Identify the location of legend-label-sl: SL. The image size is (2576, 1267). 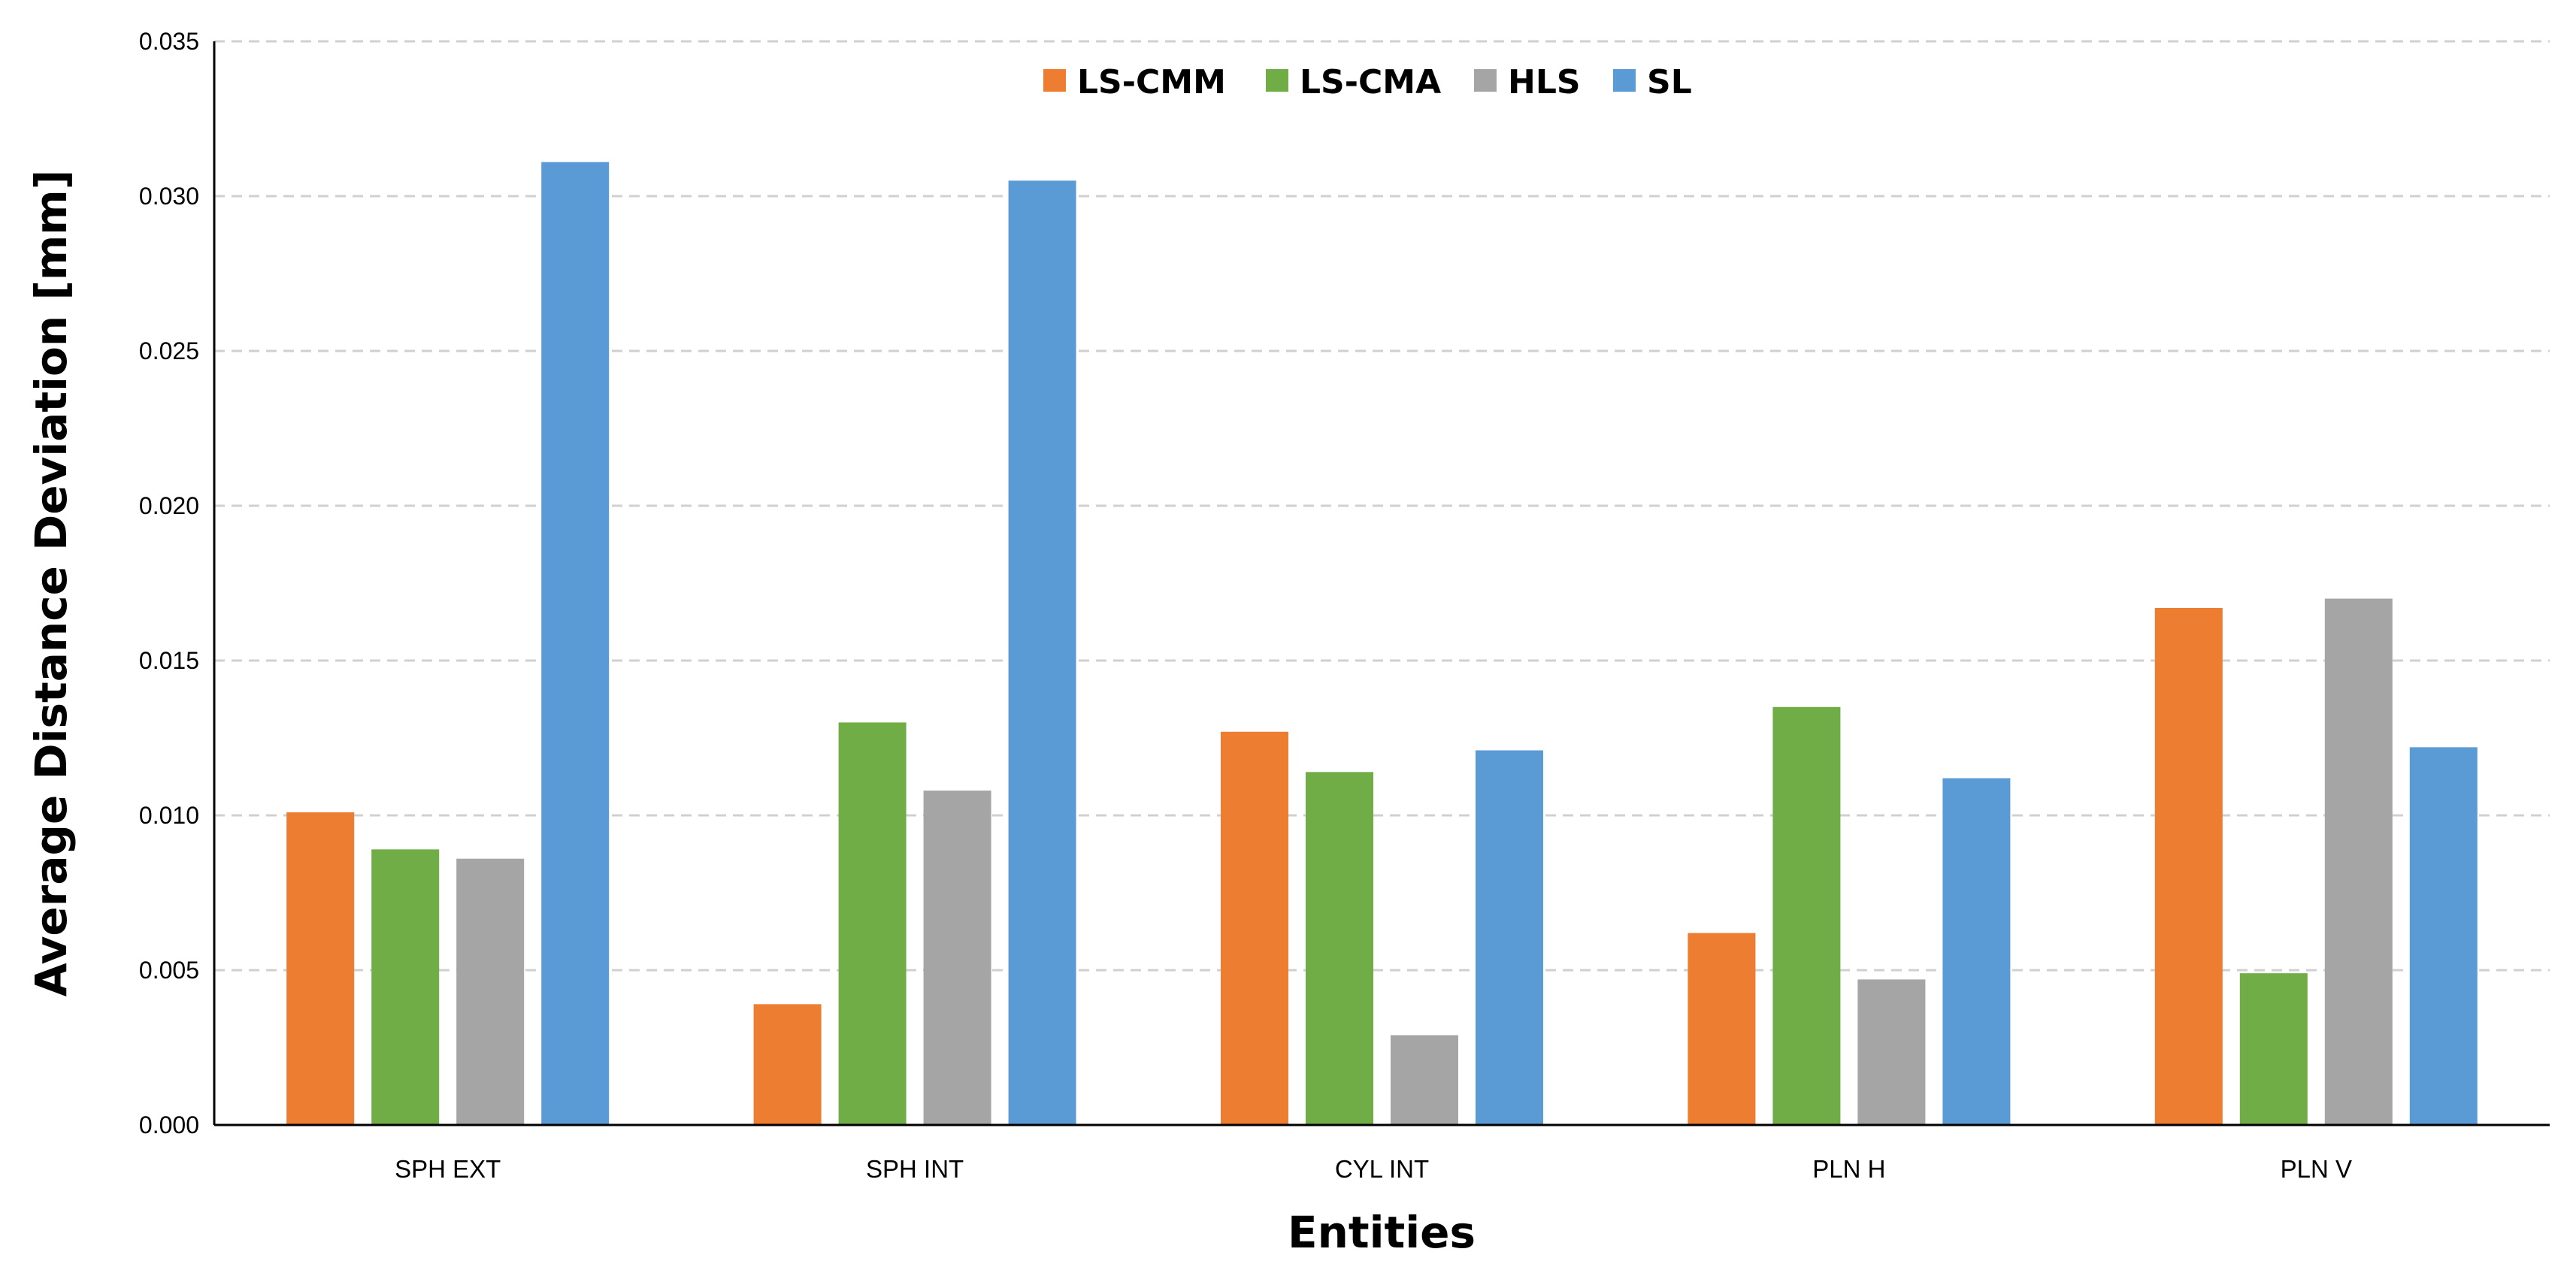
(1669, 82).